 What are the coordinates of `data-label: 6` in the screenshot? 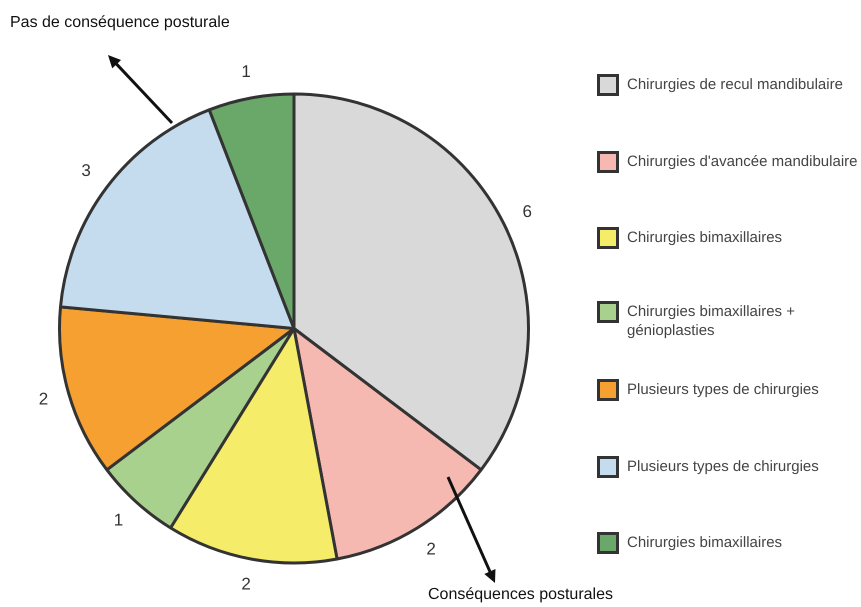 It's located at (527, 212).